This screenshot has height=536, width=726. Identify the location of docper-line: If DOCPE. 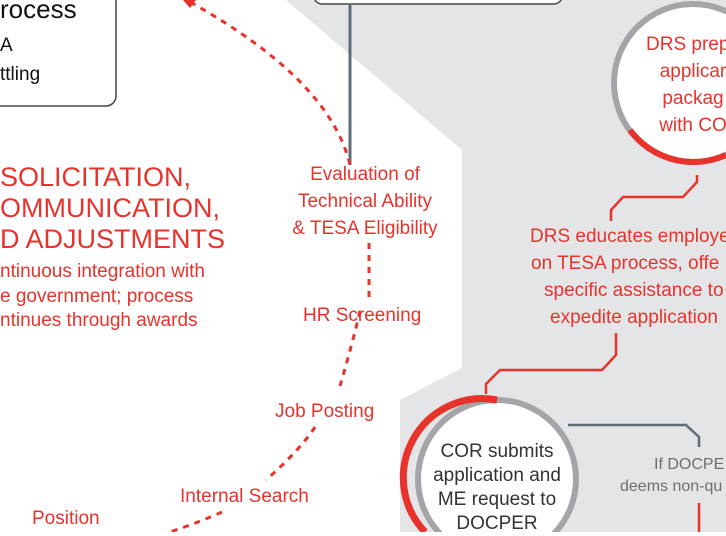
(689, 464).